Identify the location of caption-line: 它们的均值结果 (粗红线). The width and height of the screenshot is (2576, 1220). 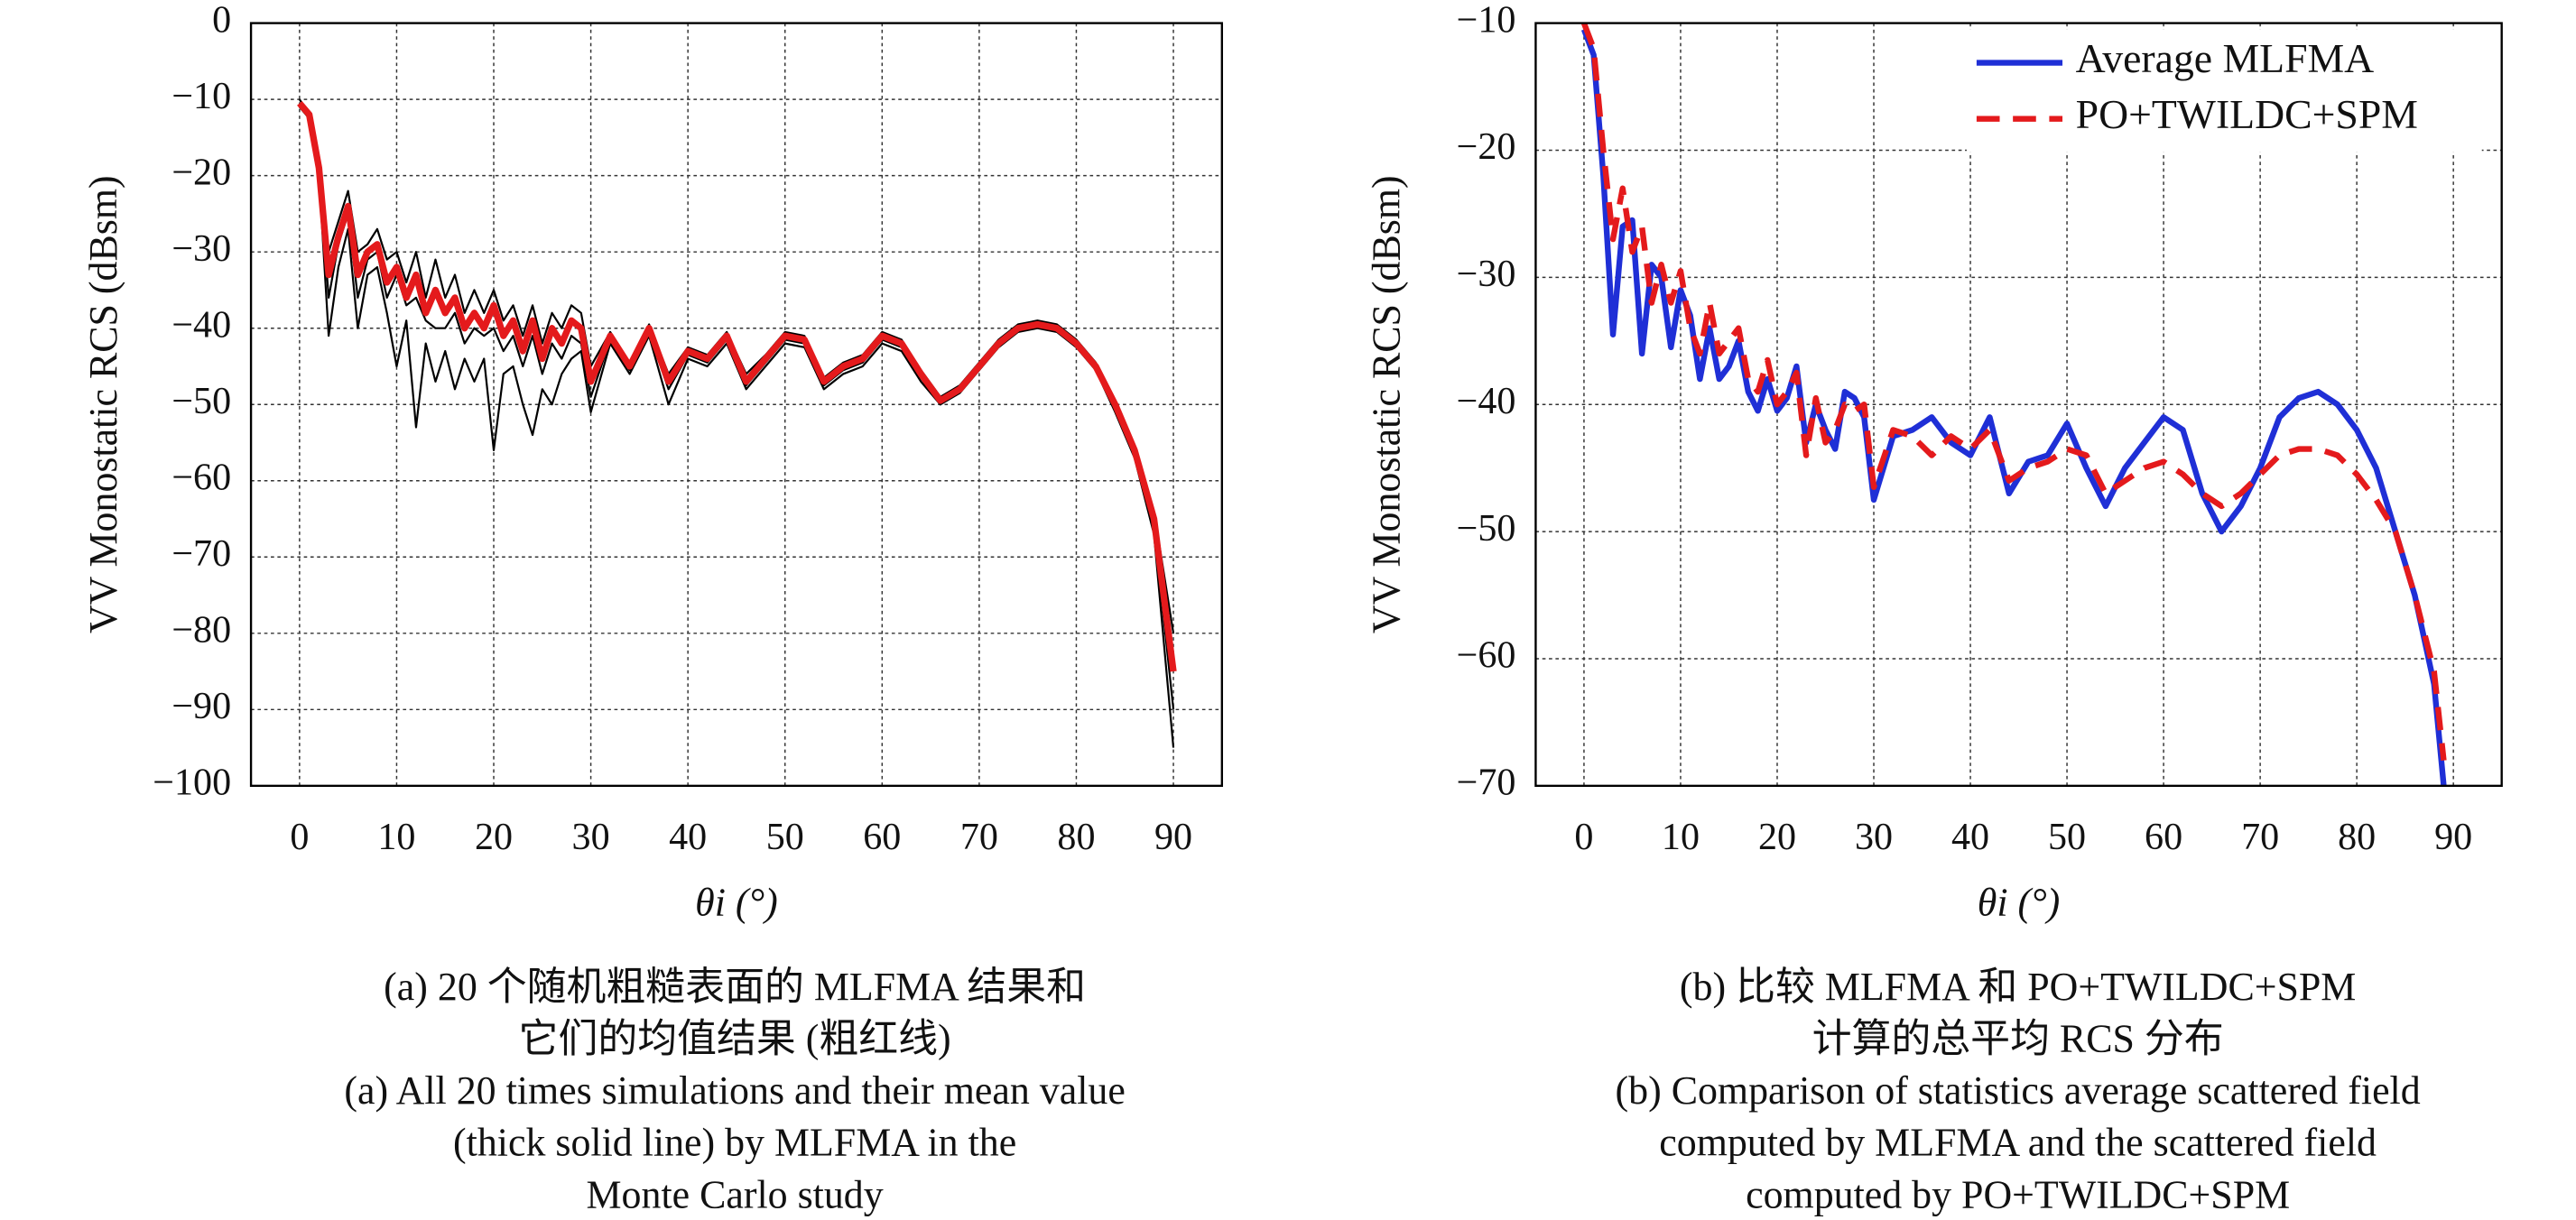
(735, 1038).